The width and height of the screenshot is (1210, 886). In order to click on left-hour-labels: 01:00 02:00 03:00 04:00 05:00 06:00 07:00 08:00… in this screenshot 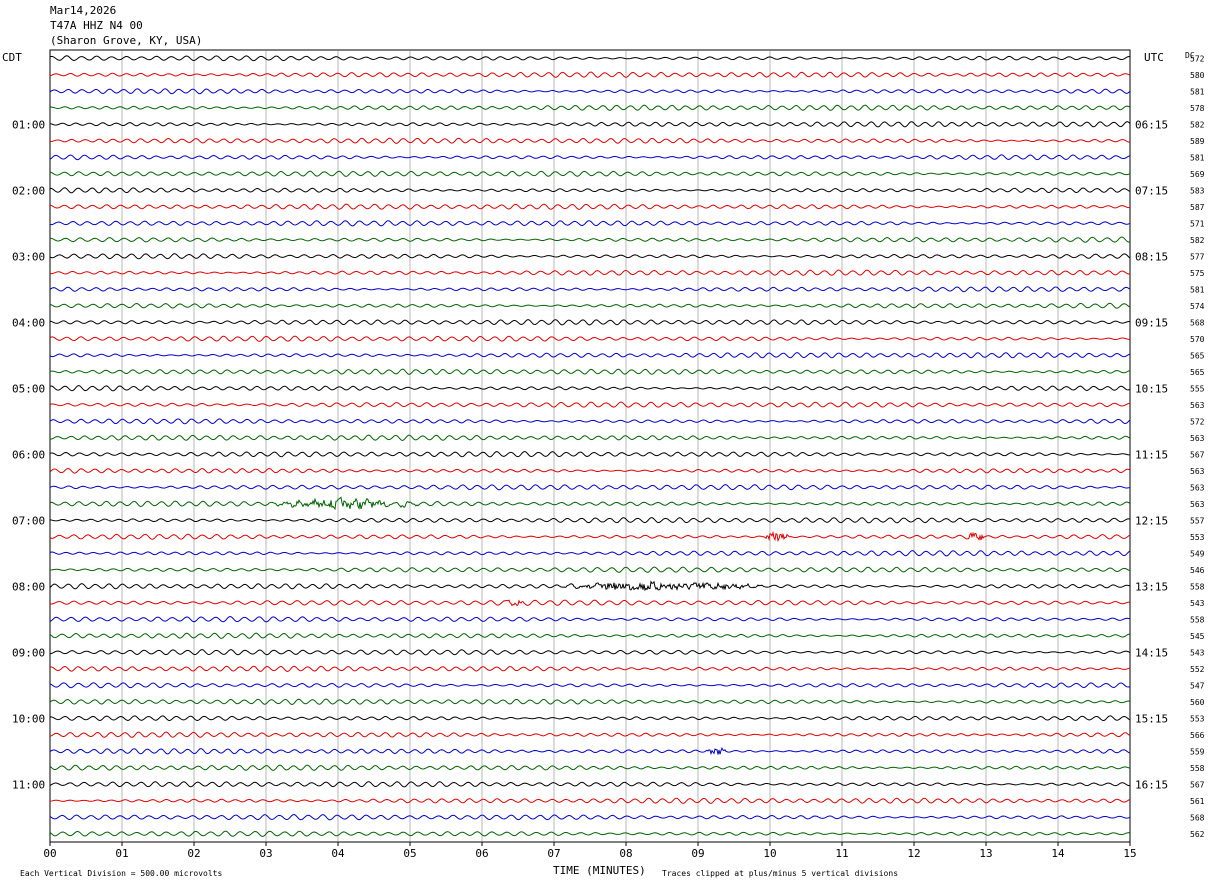, I will do `click(28, 454)`.